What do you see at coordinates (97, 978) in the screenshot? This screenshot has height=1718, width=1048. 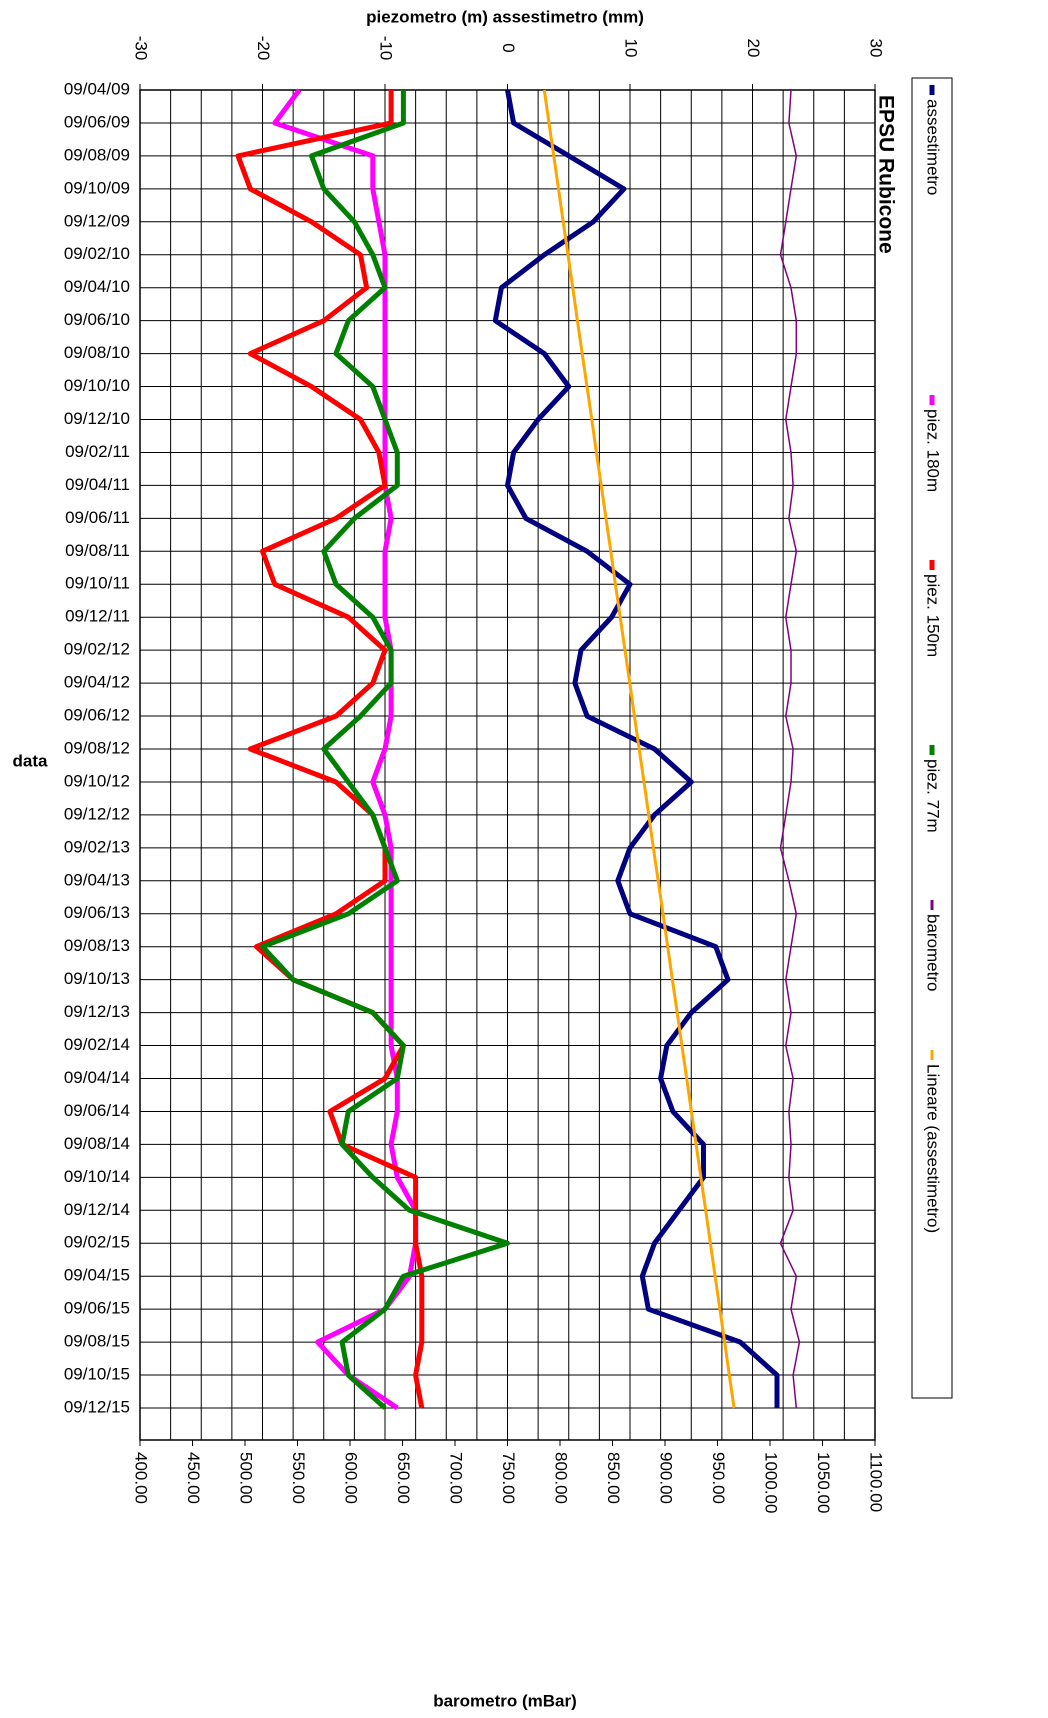 I see `y-tick-label: 09/10/13` at bounding box center [97, 978].